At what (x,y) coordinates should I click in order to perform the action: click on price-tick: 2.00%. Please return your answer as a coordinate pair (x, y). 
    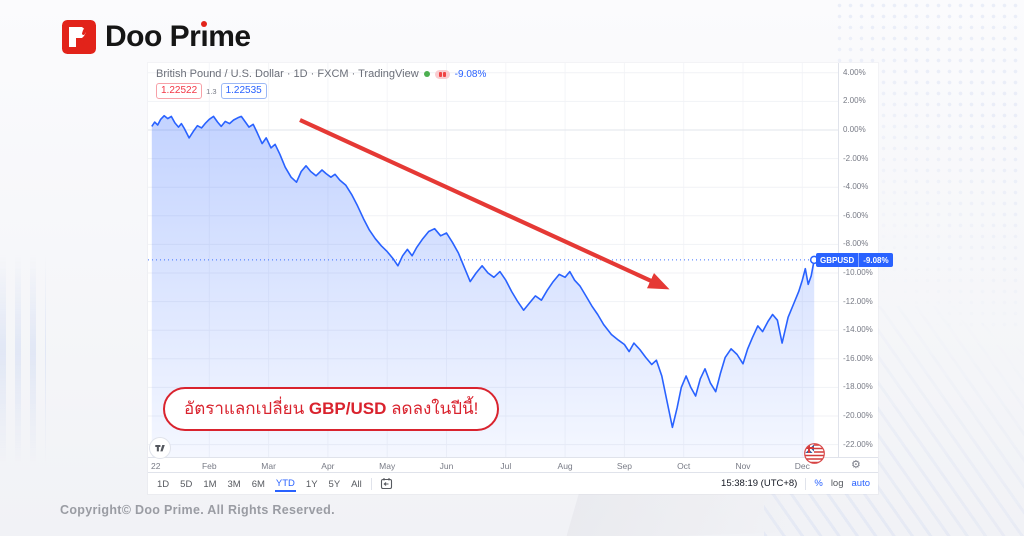
    Looking at the image, I should click on (854, 101).